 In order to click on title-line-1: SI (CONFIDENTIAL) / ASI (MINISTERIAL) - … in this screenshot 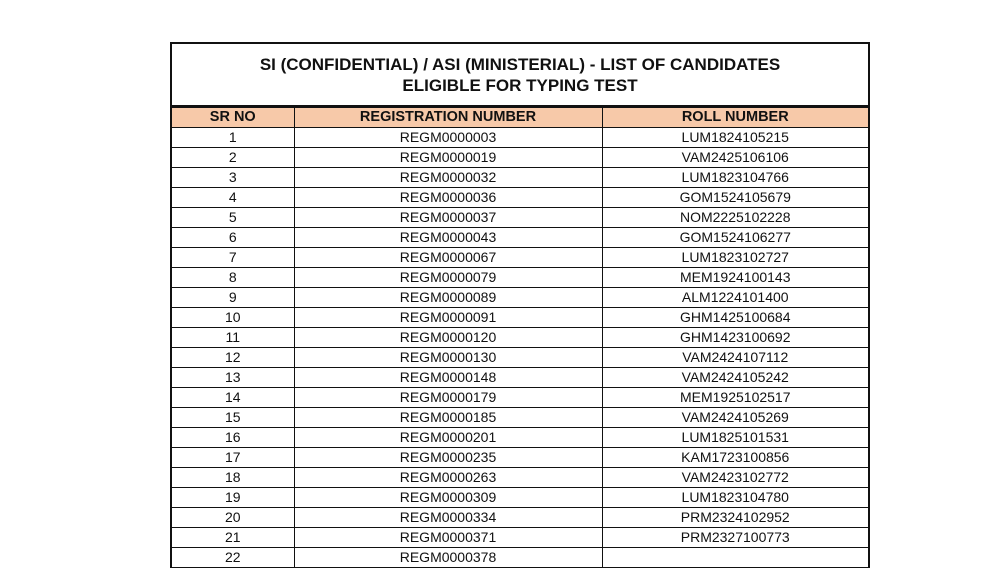, I will do `click(520, 64)`.